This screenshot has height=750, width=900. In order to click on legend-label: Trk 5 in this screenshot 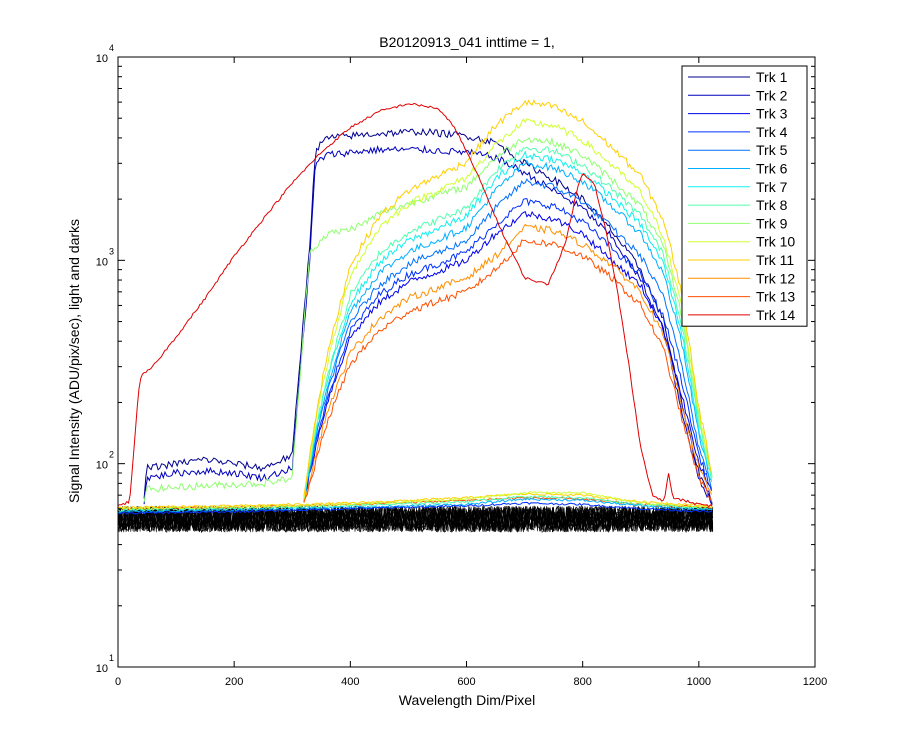, I will do `click(772, 150)`.